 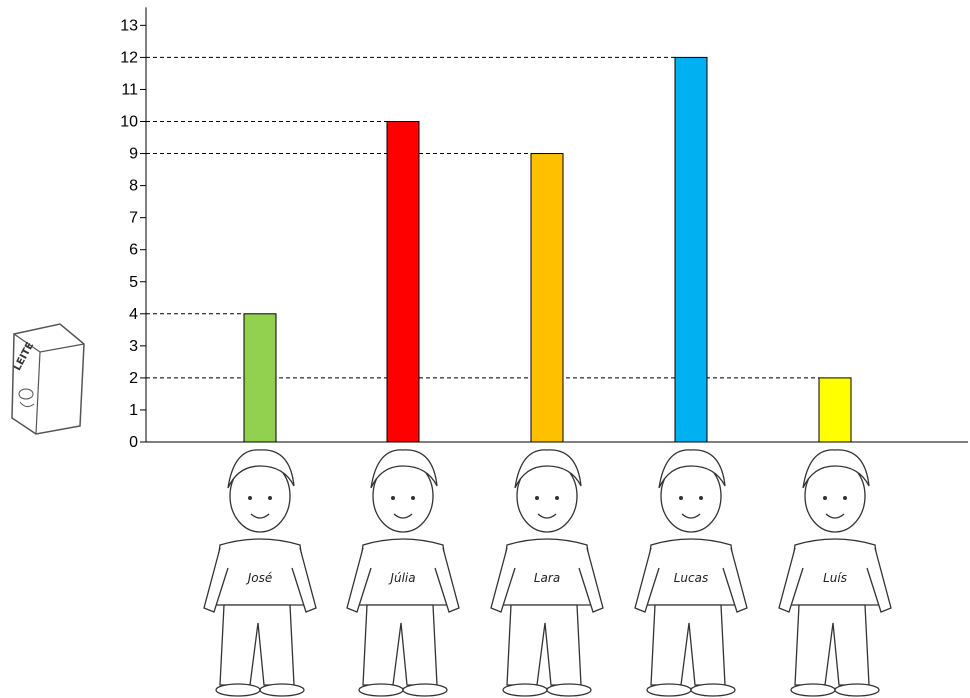 I want to click on y-tick-label: 6, so click(x=133, y=250).